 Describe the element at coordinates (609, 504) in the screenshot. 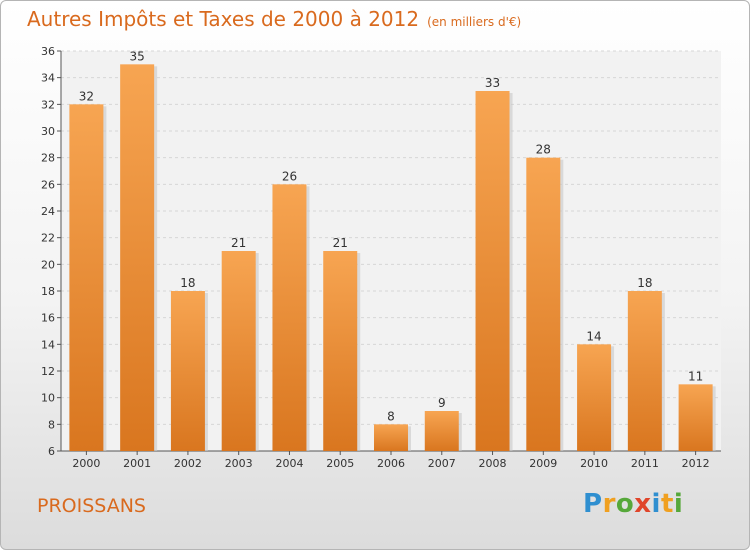

I see `logo-letter: r` at that location.